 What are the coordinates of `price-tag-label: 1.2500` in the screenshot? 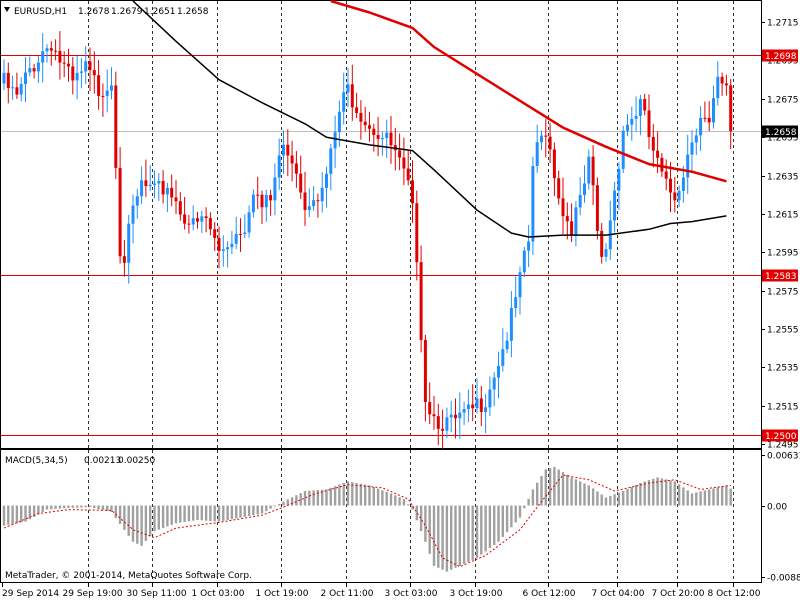 It's located at (781, 437).